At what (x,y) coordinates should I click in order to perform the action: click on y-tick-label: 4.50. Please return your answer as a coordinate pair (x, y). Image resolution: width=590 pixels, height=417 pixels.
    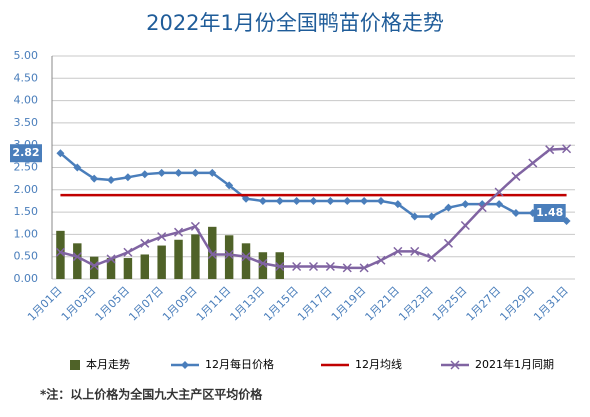
    Looking at the image, I should click on (26, 77).